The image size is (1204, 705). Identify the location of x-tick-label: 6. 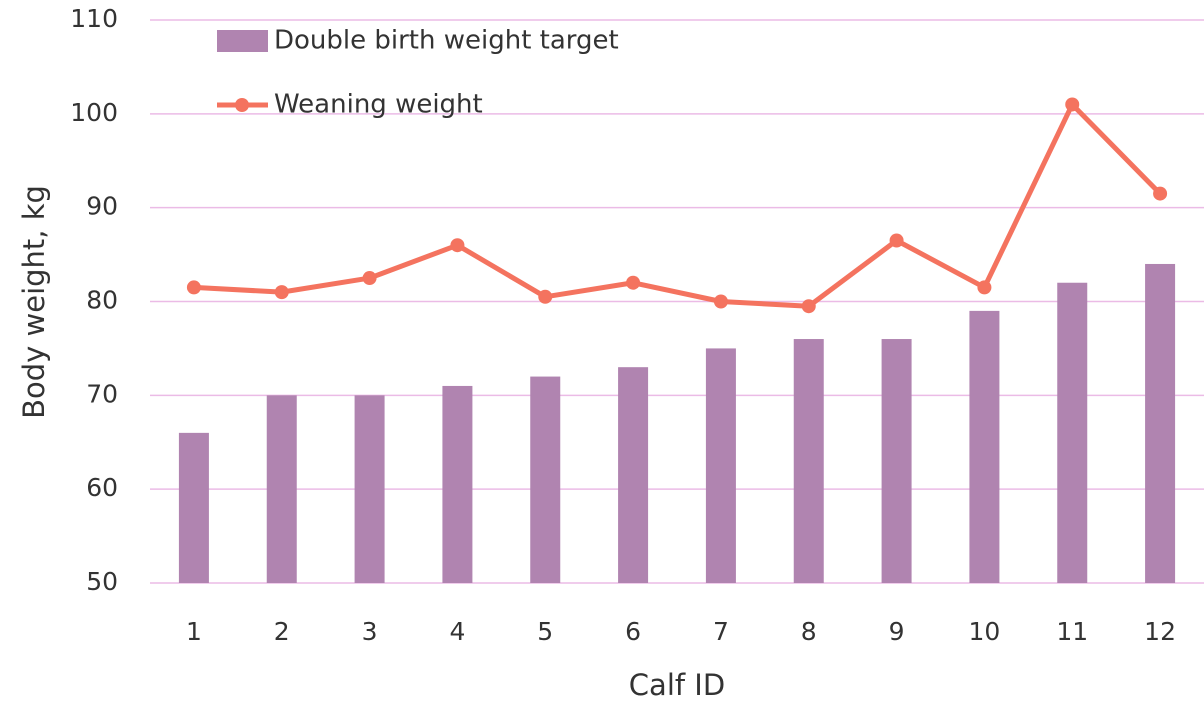
(633, 631).